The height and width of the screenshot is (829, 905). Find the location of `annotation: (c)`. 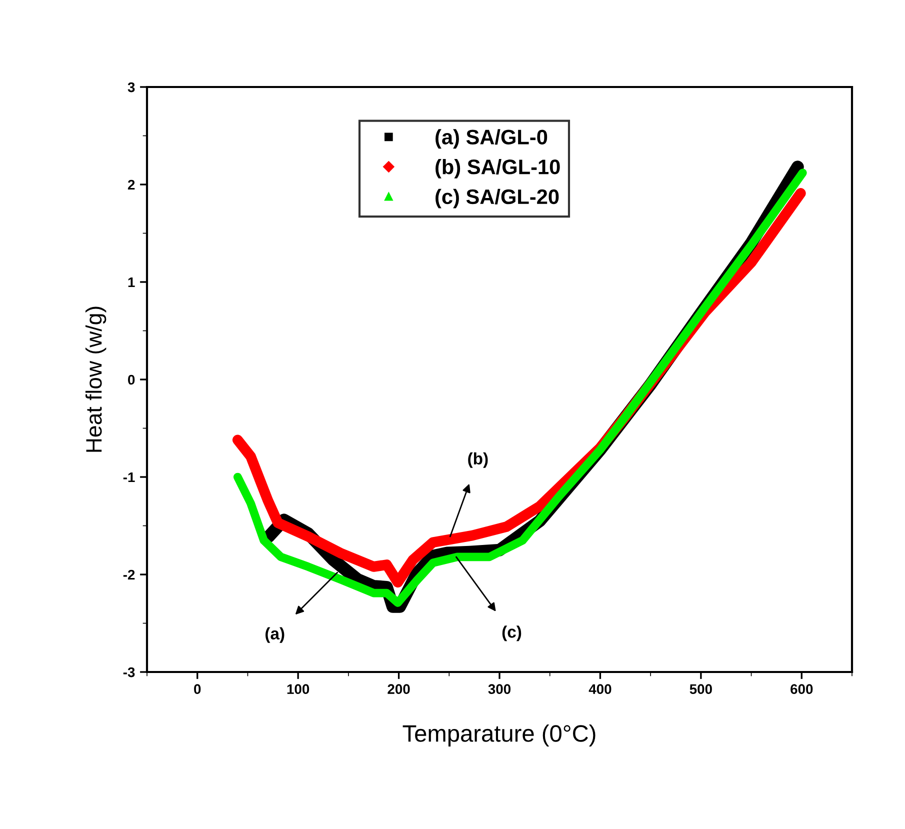

annotation: (c) is located at coordinates (512, 634).